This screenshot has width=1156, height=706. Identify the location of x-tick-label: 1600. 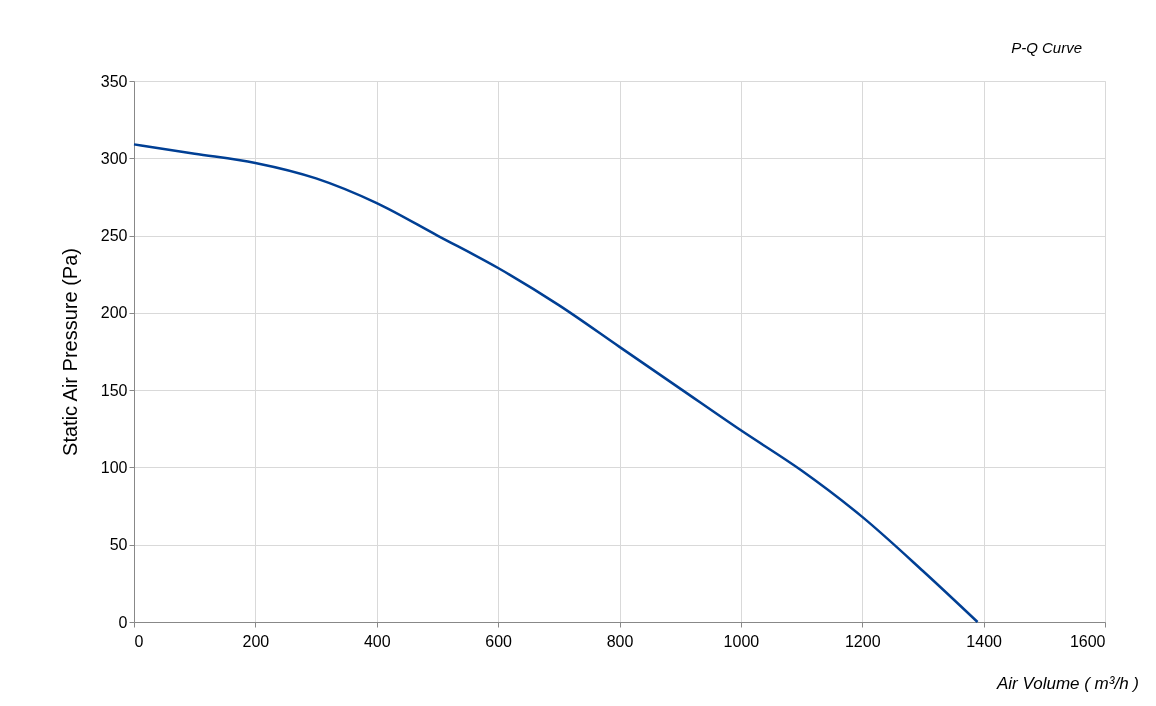
(1087, 641).